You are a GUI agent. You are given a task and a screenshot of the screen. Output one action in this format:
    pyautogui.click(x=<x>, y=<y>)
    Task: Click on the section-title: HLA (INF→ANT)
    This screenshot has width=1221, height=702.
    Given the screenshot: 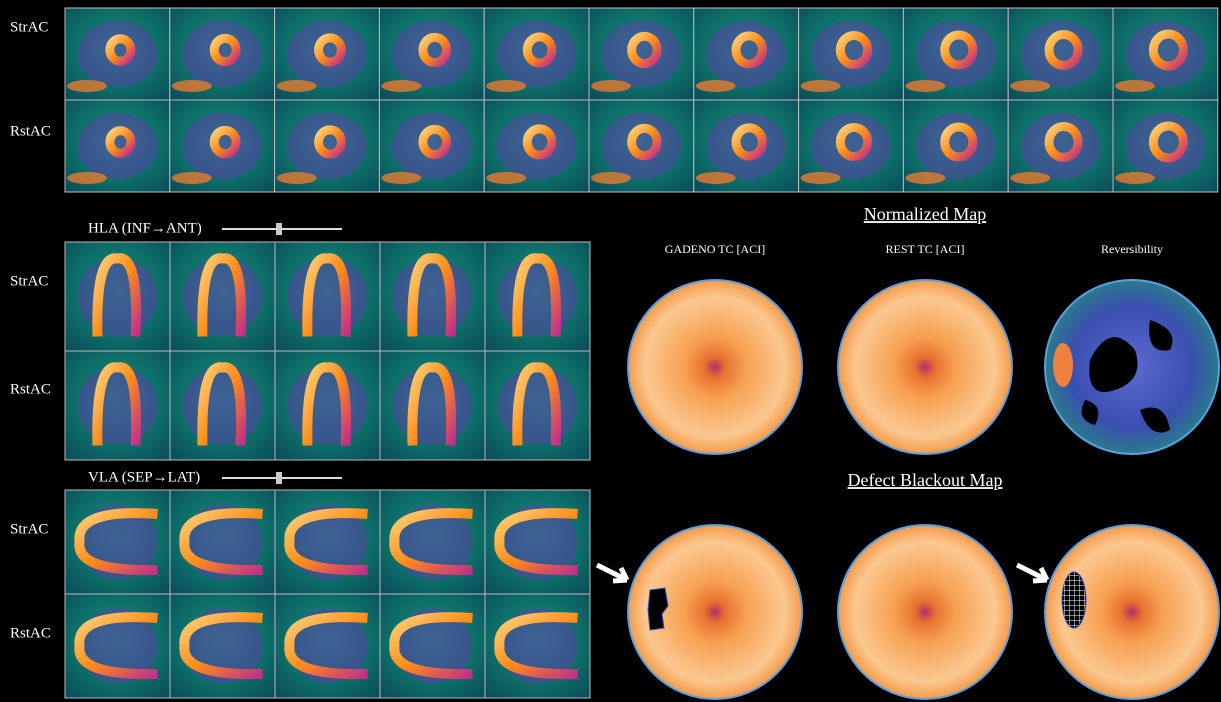 What is the action you would take?
    pyautogui.click(x=145, y=228)
    